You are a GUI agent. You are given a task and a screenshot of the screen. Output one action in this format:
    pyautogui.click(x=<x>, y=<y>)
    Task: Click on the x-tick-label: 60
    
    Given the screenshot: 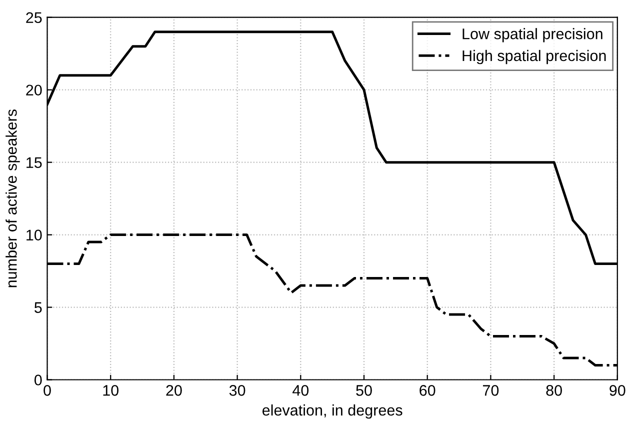 What is the action you would take?
    pyautogui.click(x=428, y=390)
    